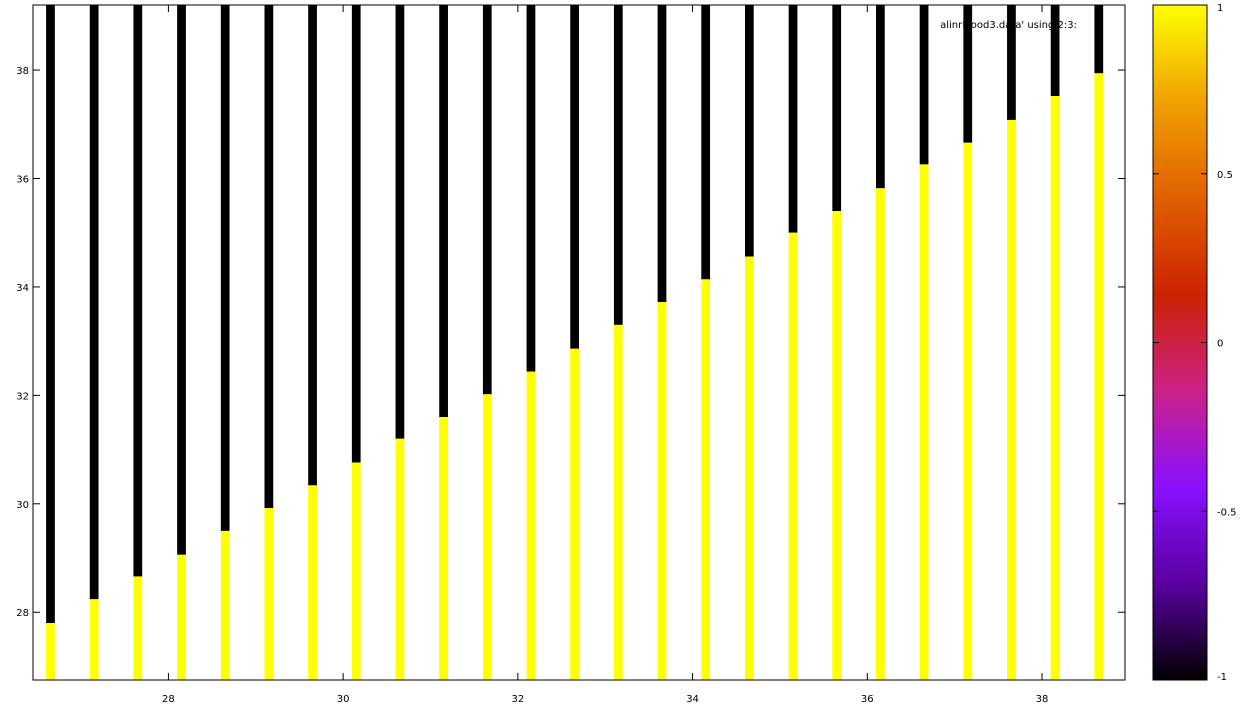 This screenshot has width=1252, height=712. I want to click on colorbar-tick-label-2: 0, so click(1220, 344).